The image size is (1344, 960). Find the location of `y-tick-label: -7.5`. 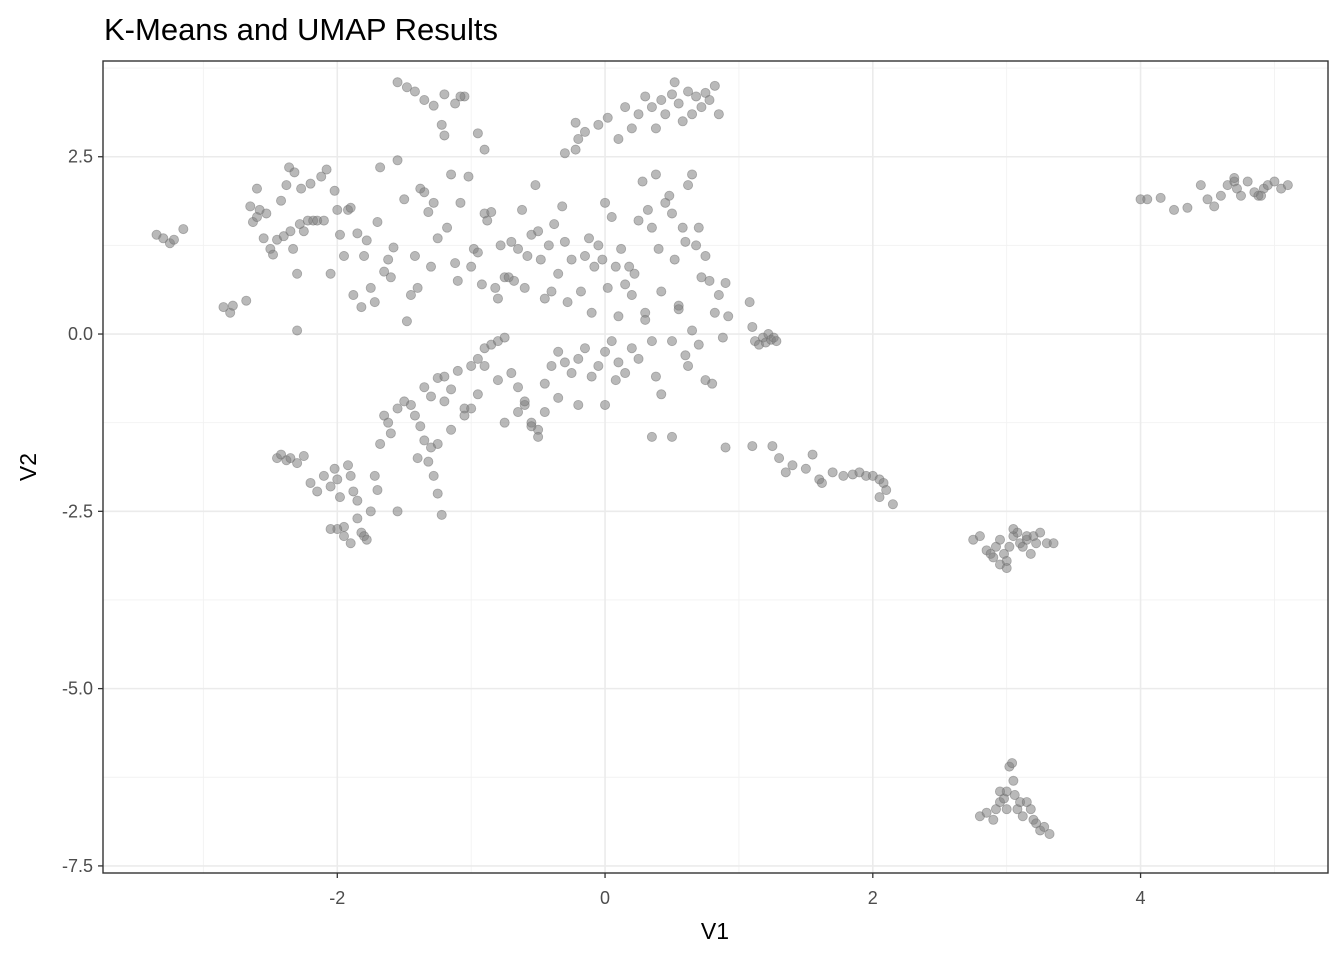

y-tick-label: -7.5 is located at coordinates (77, 866).